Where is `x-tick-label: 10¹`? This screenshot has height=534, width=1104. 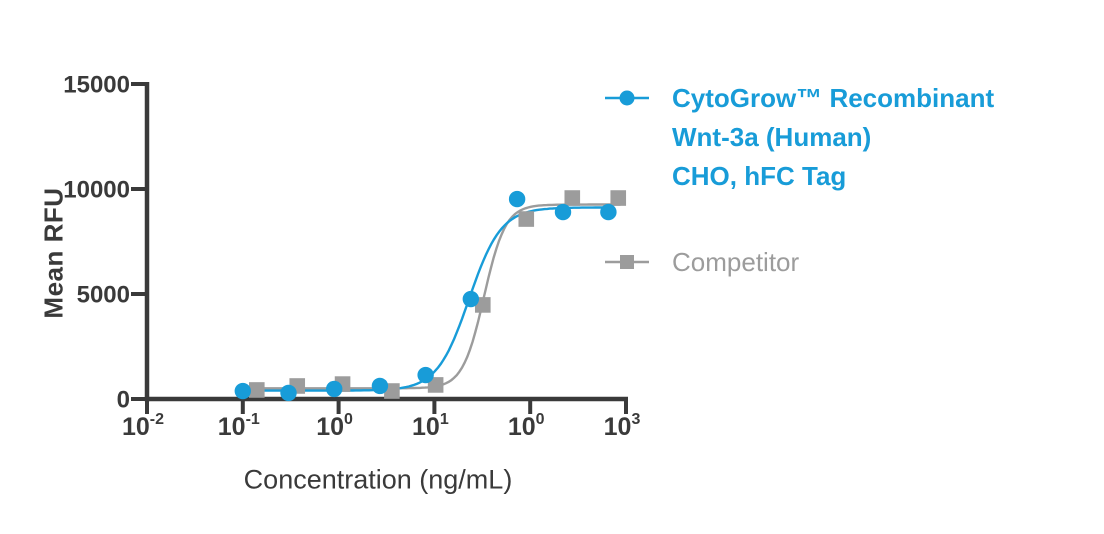 x-tick-label: 10¹ is located at coordinates (430, 426).